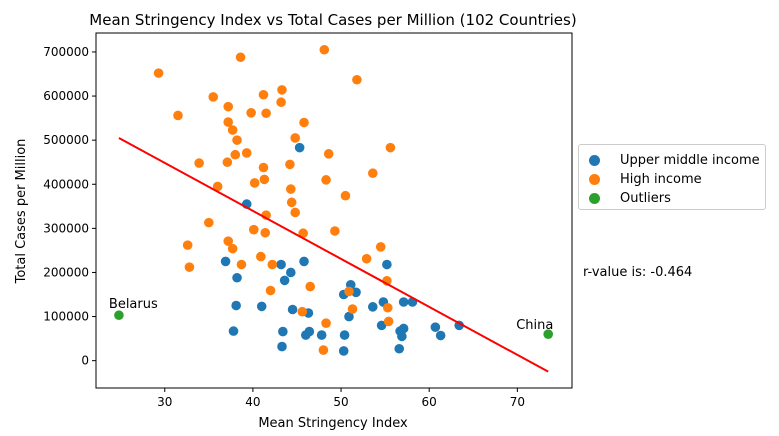 The height and width of the screenshot is (436, 779). What do you see at coordinates (517, 402) in the screenshot?
I see `x-tick-label: 70` at bounding box center [517, 402].